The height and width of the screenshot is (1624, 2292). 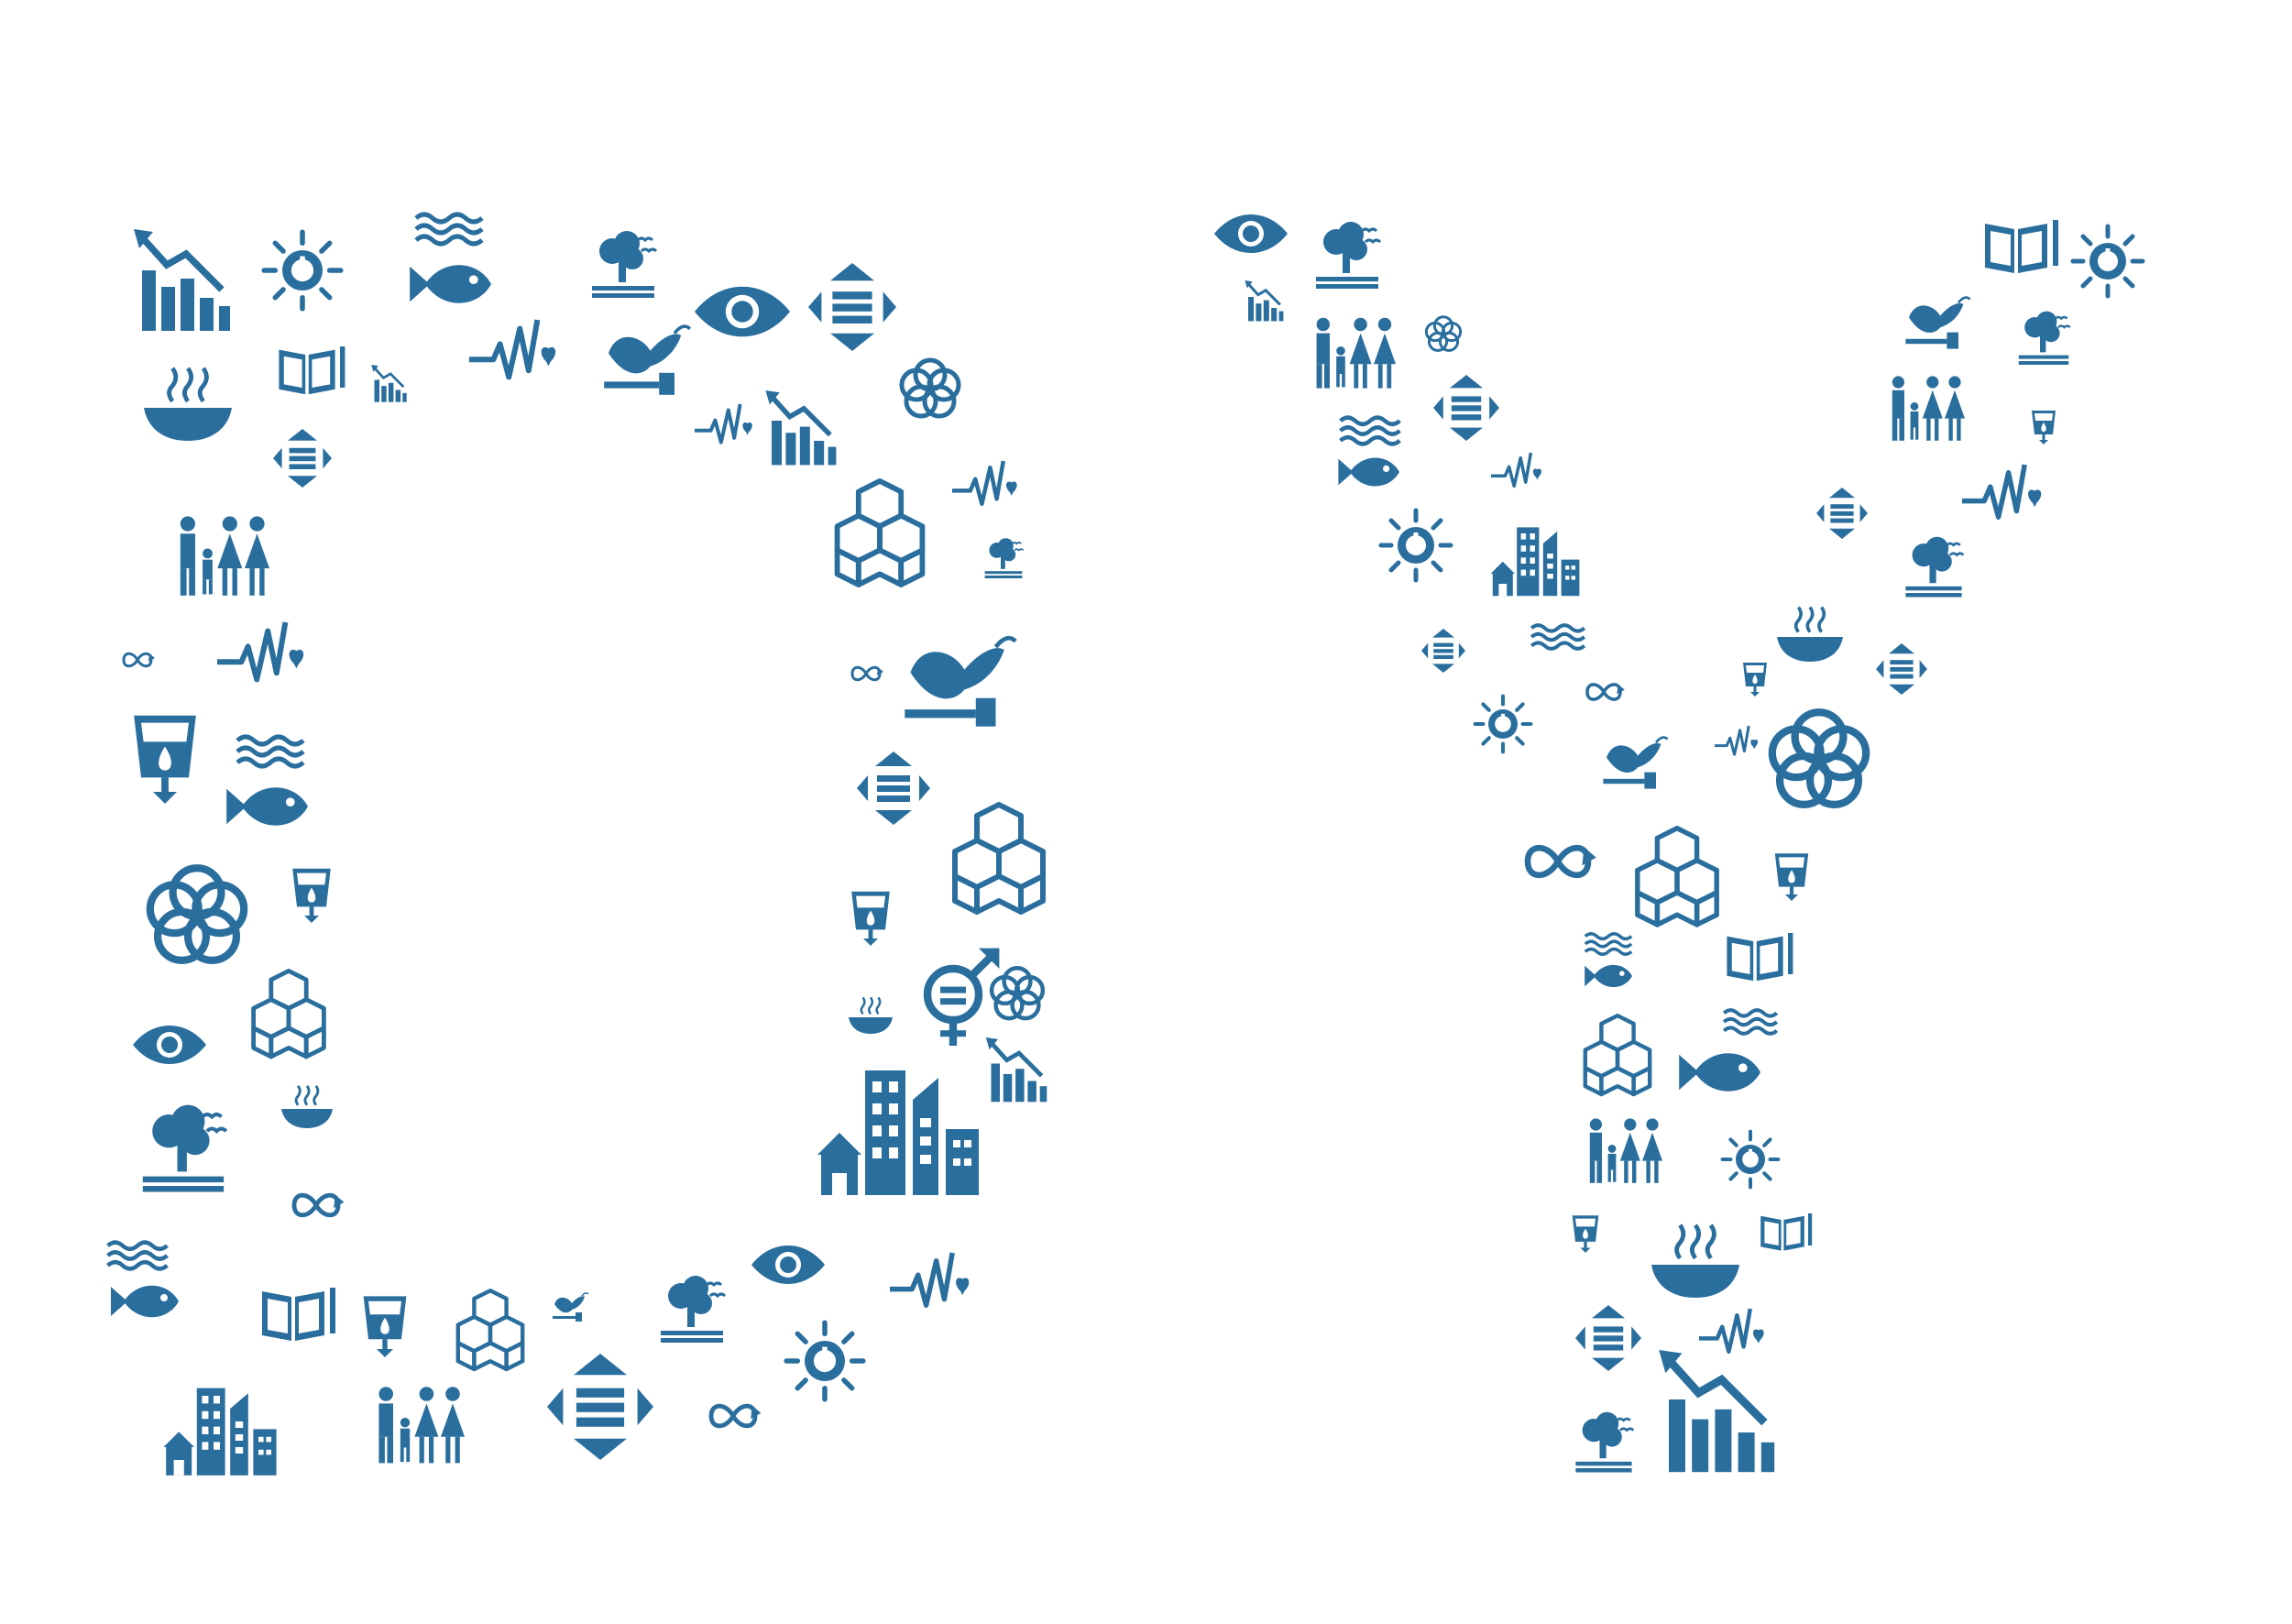 I want to click on gender-icon, so click(x=963, y=997).